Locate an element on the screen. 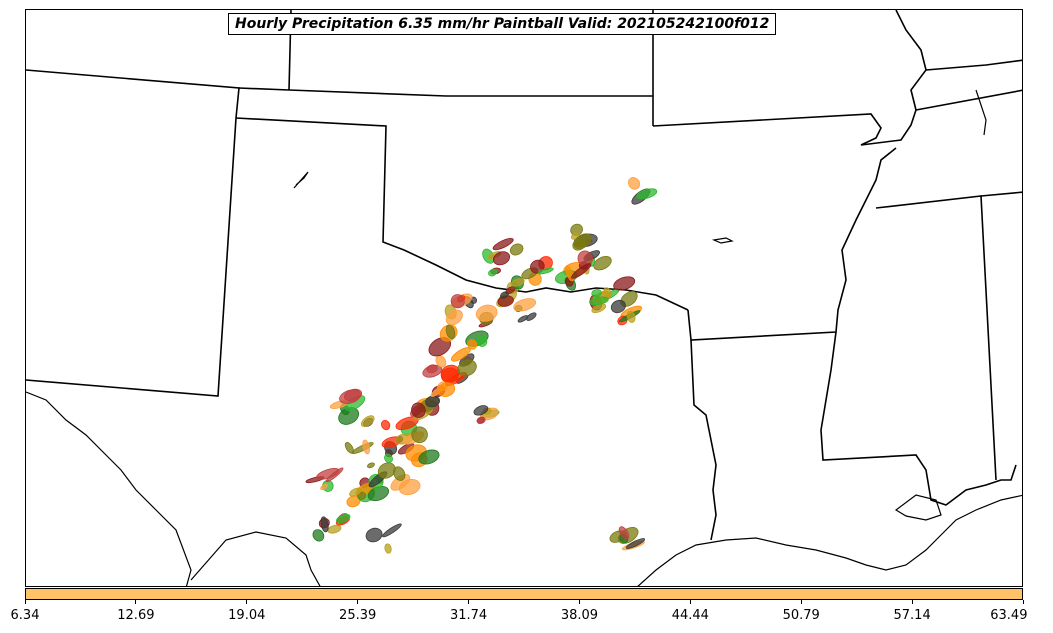 Image resolution: width=1053 pixels, height=633 pixels. colorbar-tick-label: 25.39 is located at coordinates (358, 615).